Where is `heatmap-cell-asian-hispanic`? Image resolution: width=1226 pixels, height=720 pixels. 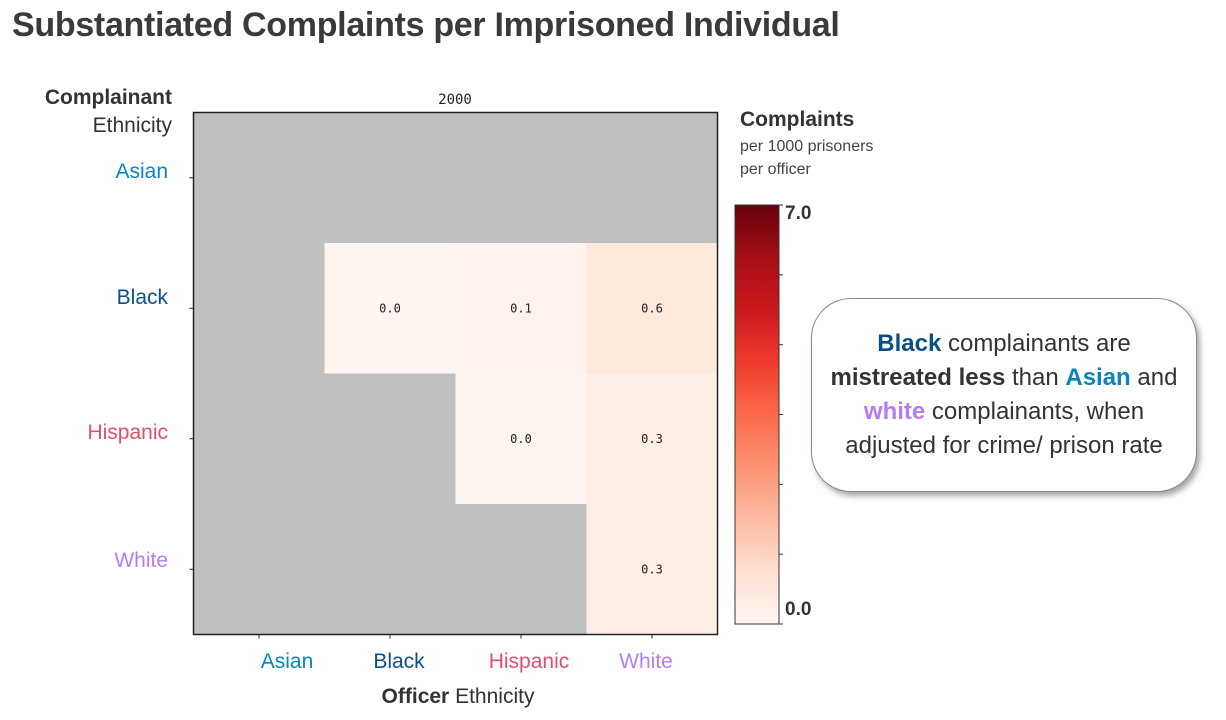 heatmap-cell-asian-hispanic is located at coordinates (521, 178).